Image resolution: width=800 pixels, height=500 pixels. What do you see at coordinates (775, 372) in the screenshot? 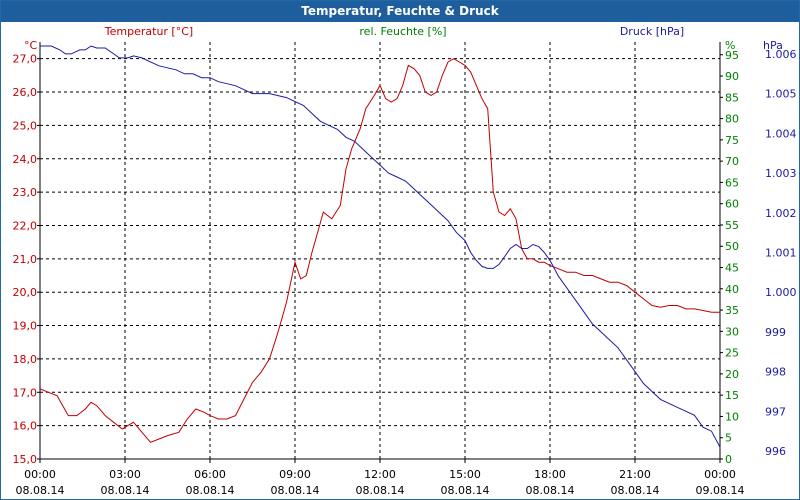
I see `pressure-tick-label: 998` at bounding box center [775, 372].